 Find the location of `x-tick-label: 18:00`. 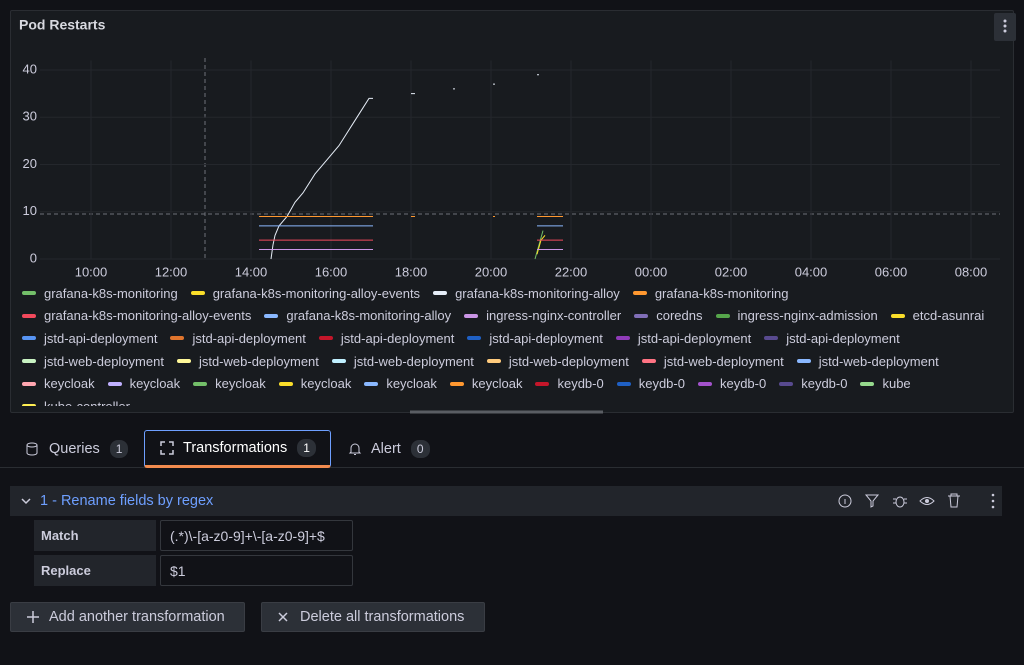

x-tick-label: 18:00 is located at coordinates (411, 271).